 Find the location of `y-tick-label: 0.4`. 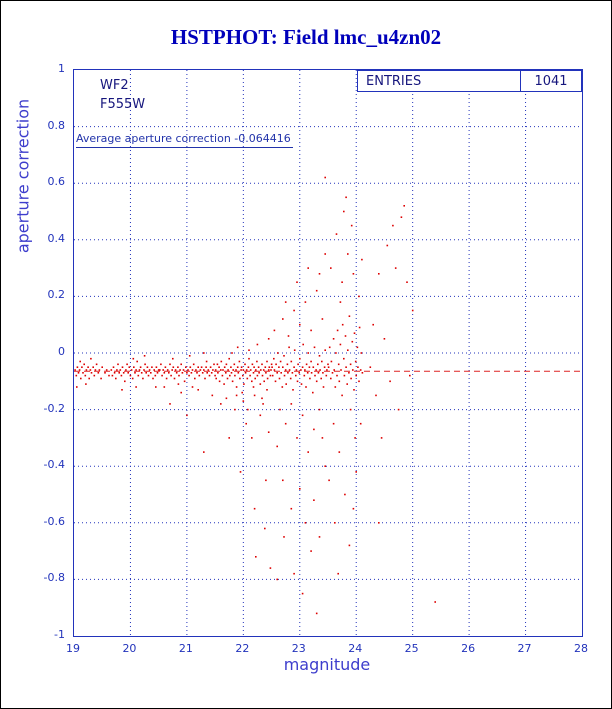

y-tick-label: 0.4 is located at coordinates (56, 238).